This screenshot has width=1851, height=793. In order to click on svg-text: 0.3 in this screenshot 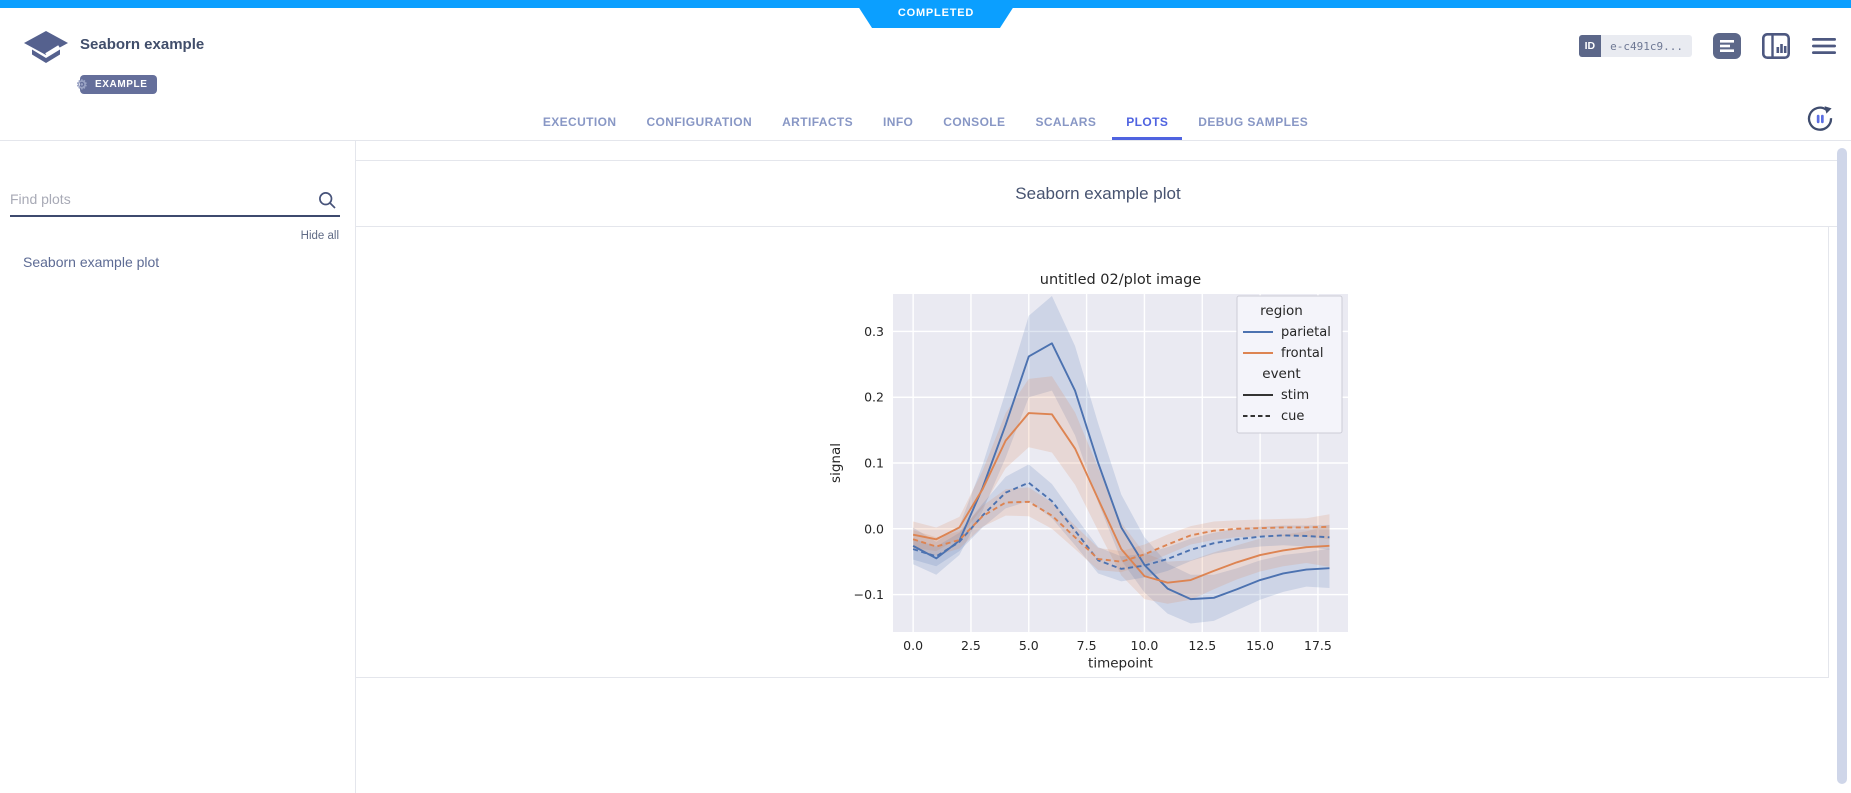, I will do `click(874, 331)`.